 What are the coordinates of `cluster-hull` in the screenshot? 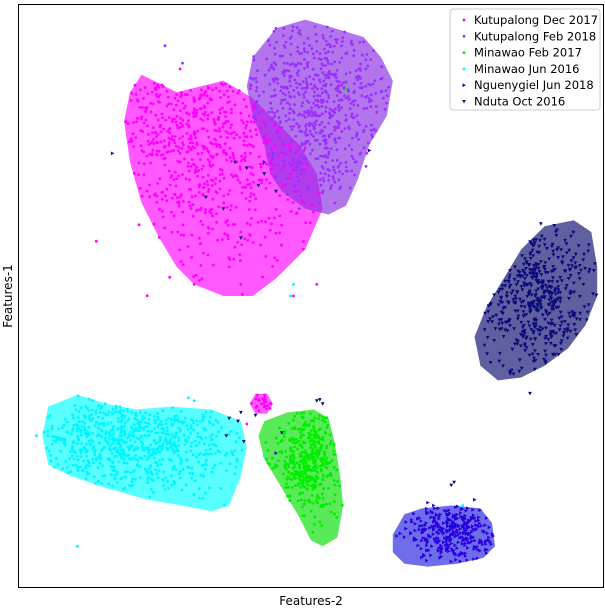 It's located at (536, 300).